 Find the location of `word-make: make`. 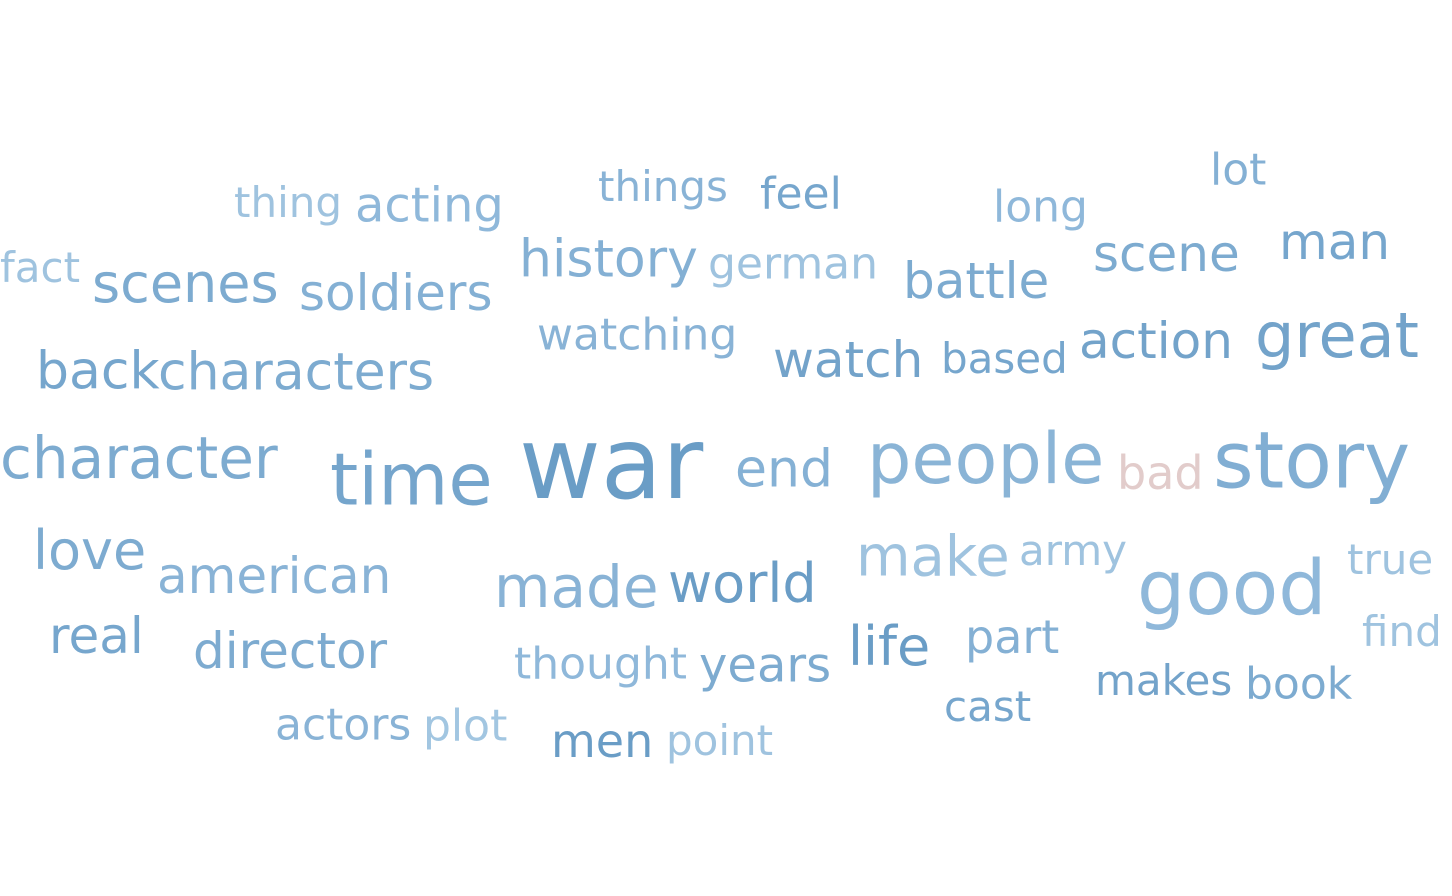

word-make: make is located at coordinates (933, 557).